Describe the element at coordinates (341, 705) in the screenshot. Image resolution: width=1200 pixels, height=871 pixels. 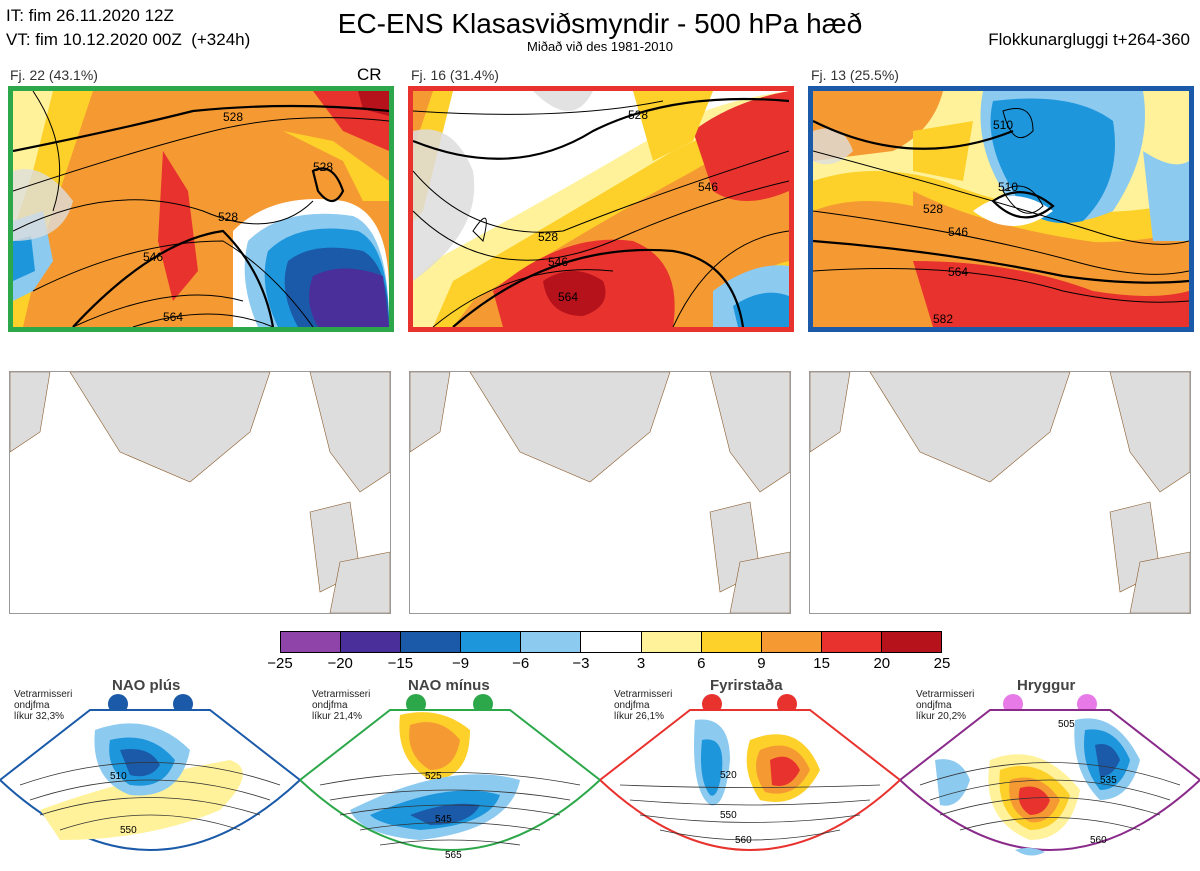
I see `regime-info: Vetrarmisseri ondjfma líkur 21,4%` at that location.